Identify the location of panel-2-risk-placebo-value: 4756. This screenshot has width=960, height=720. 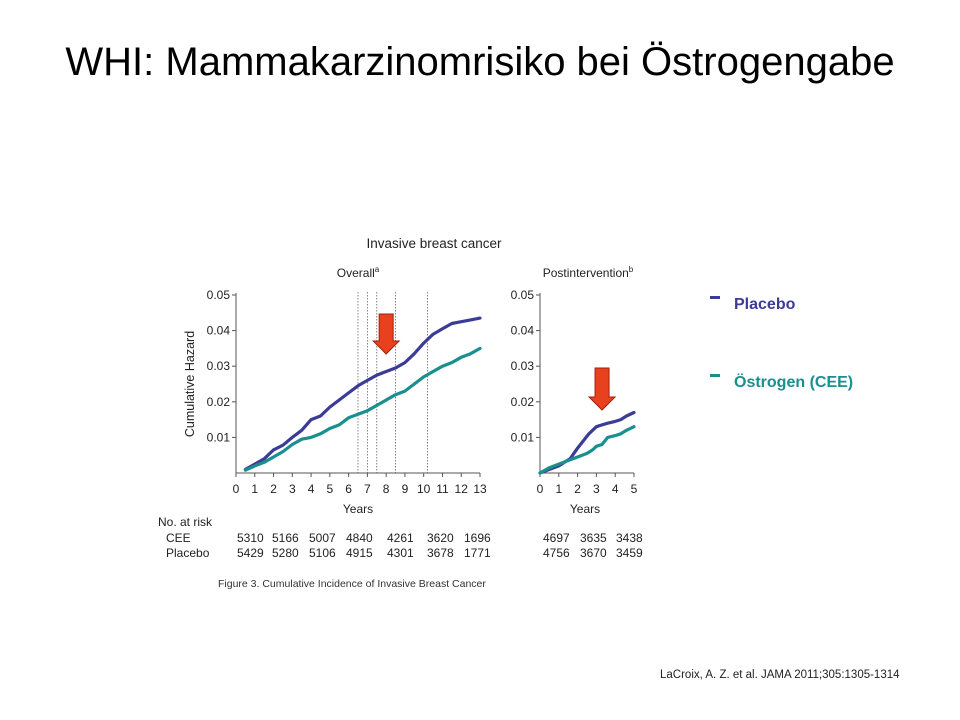
(556, 553).